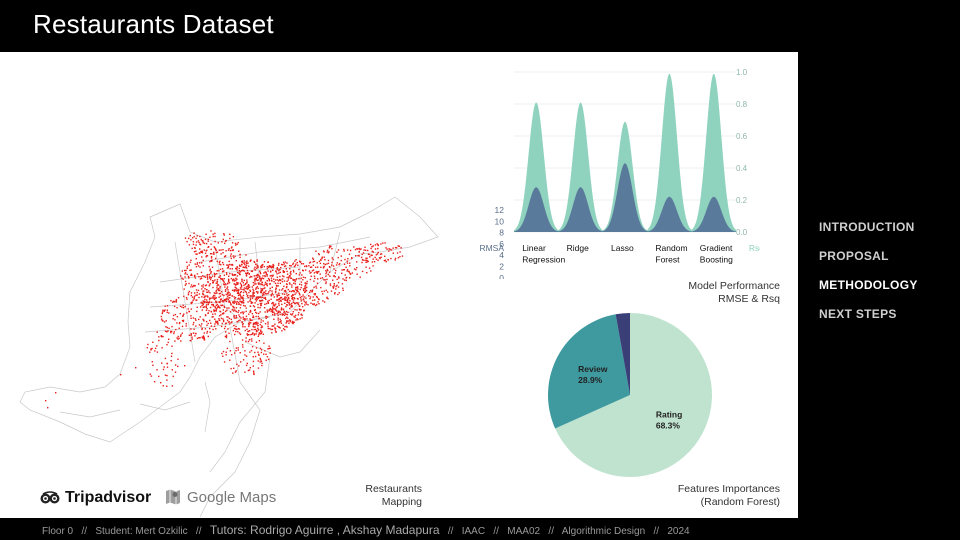 This screenshot has width=960, height=540. What do you see at coordinates (867, 227) in the screenshot?
I see `nav-item-introduction: INTRODUCTION` at bounding box center [867, 227].